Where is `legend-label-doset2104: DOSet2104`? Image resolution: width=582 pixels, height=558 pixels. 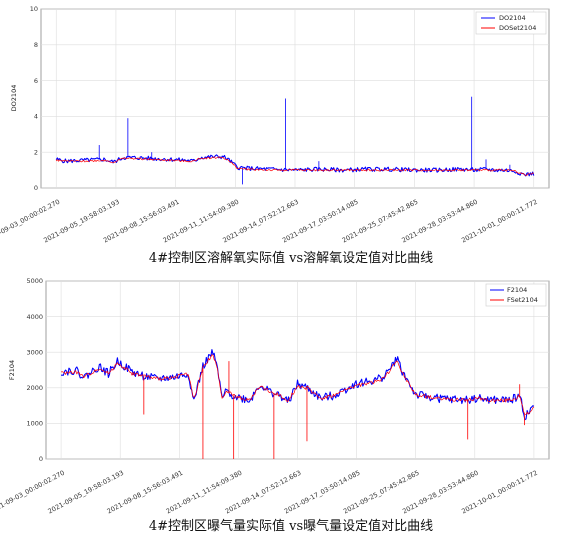 legend-label-doset2104: DOSet2104 is located at coordinates (517, 28).